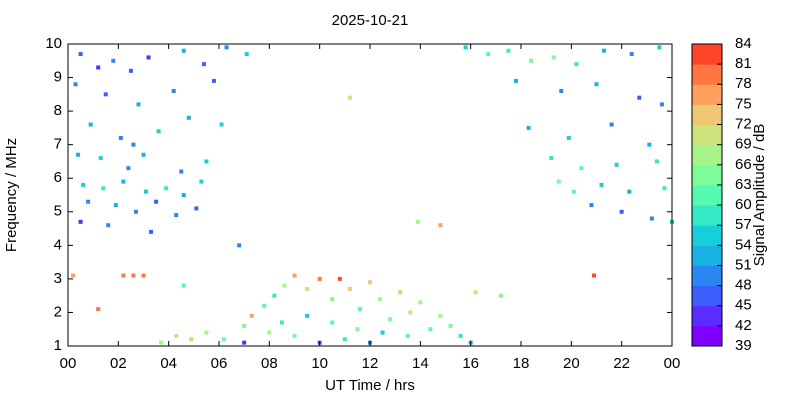  What do you see at coordinates (743, 164) in the screenshot?
I see `colorbar-tick-label: 66` at bounding box center [743, 164].